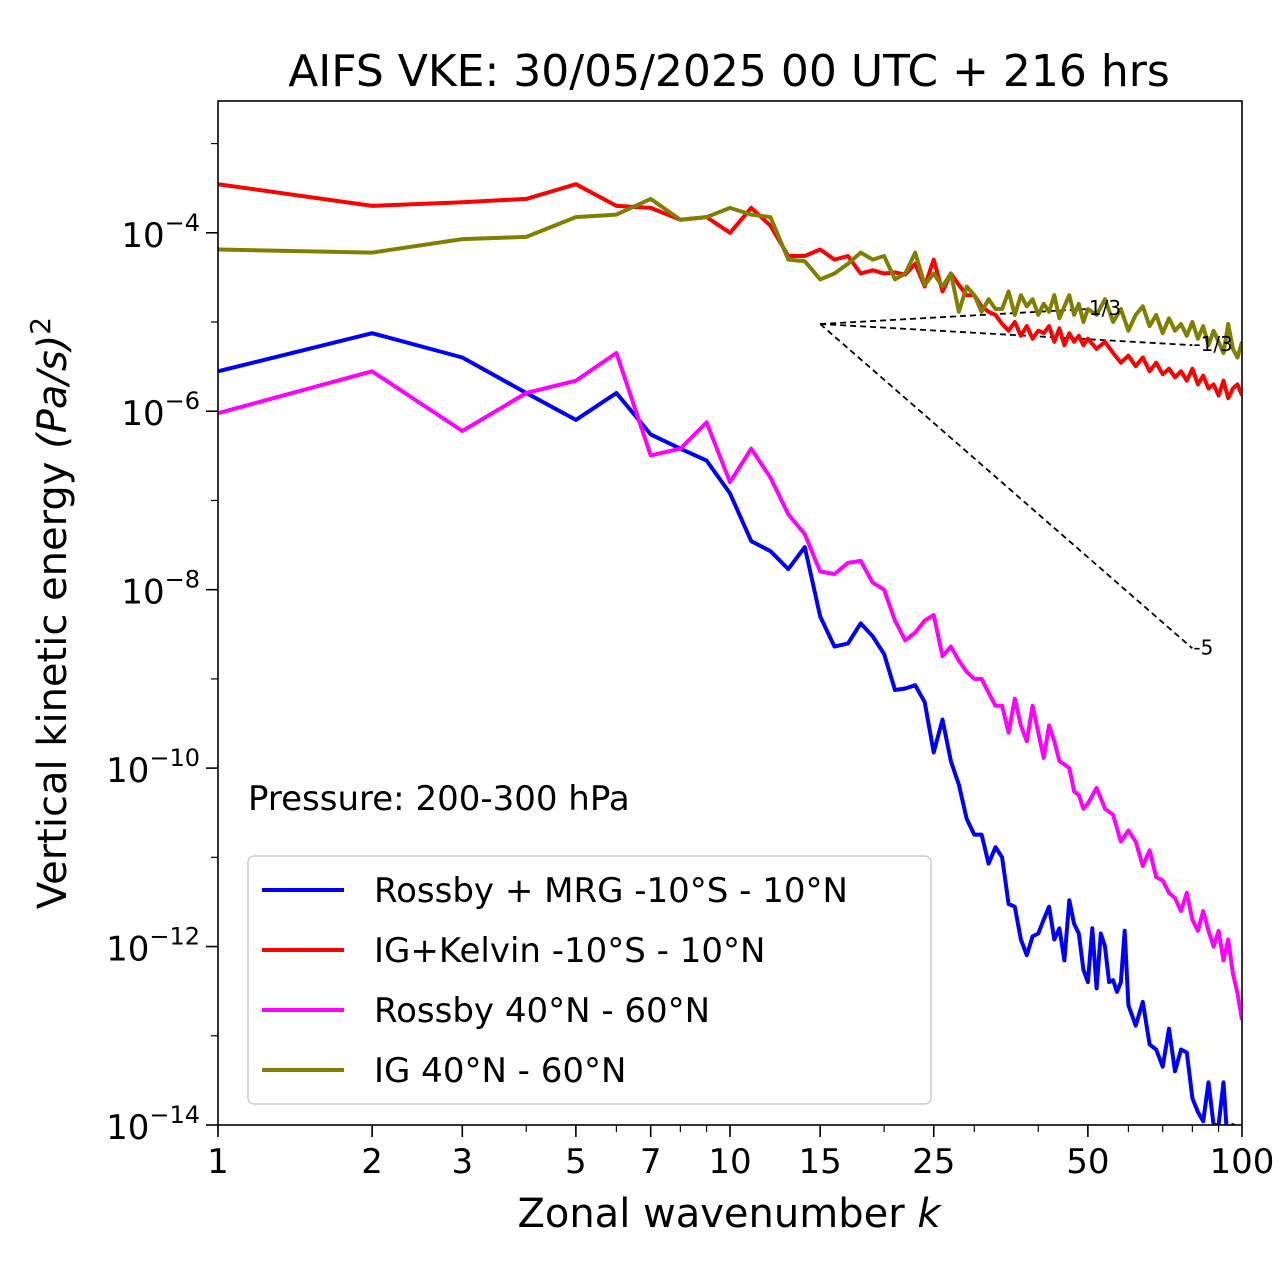  What do you see at coordinates (1105, 308) in the screenshot?
I see `reference-line-label: 1/3` at bounding box center [1105, 308].